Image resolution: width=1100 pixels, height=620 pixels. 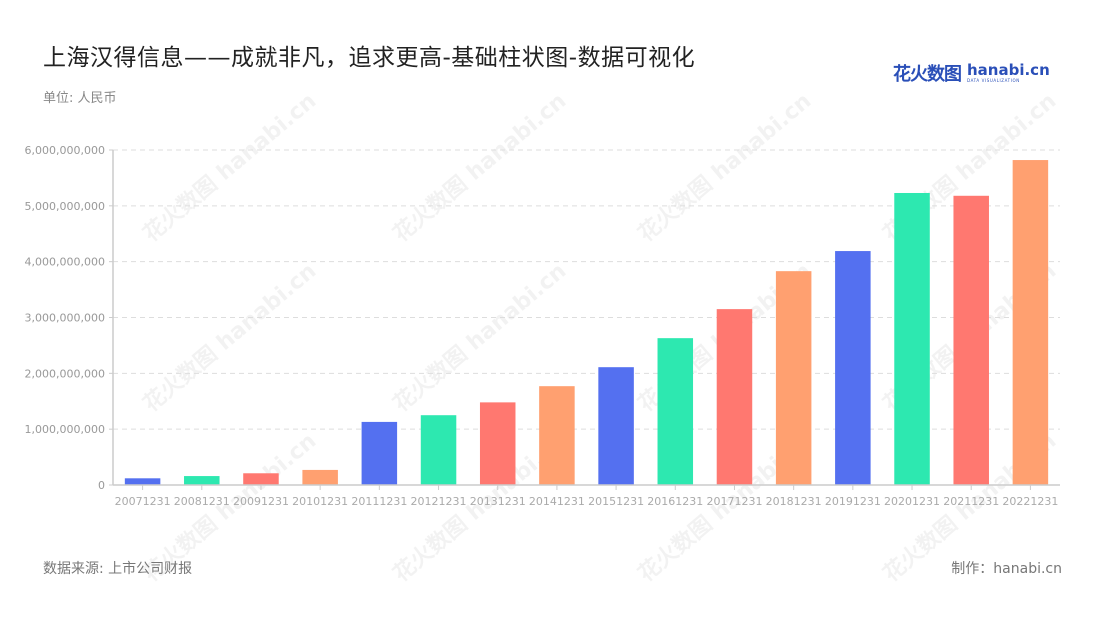 I want to click on x-tick-label: 20101231, so click(x=320, y=501).